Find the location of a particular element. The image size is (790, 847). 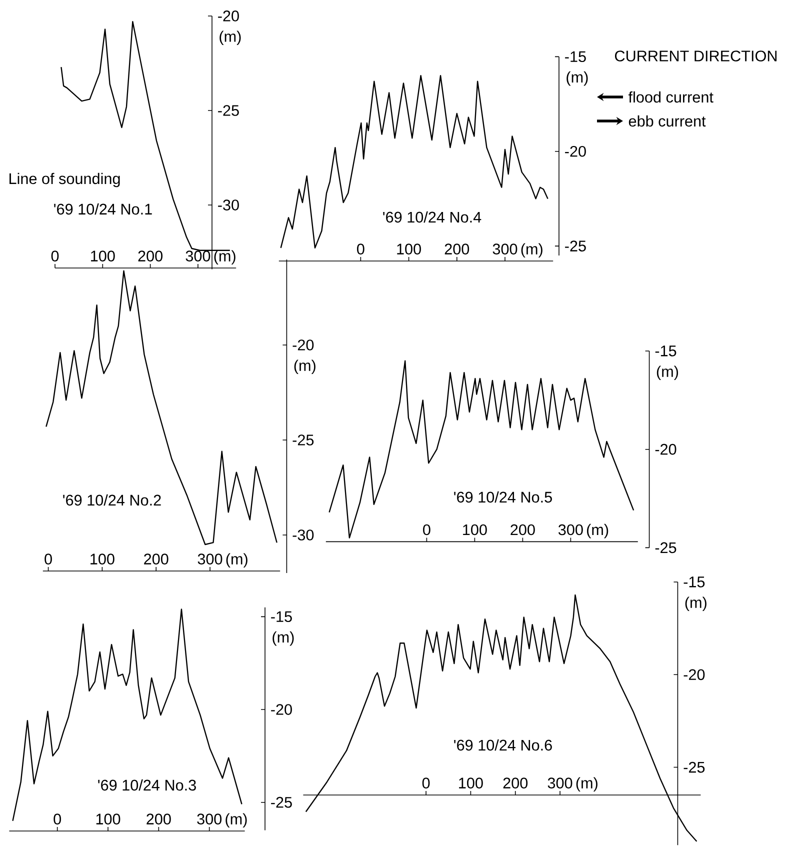

text: ebb current is located at coordinates (667, 121).